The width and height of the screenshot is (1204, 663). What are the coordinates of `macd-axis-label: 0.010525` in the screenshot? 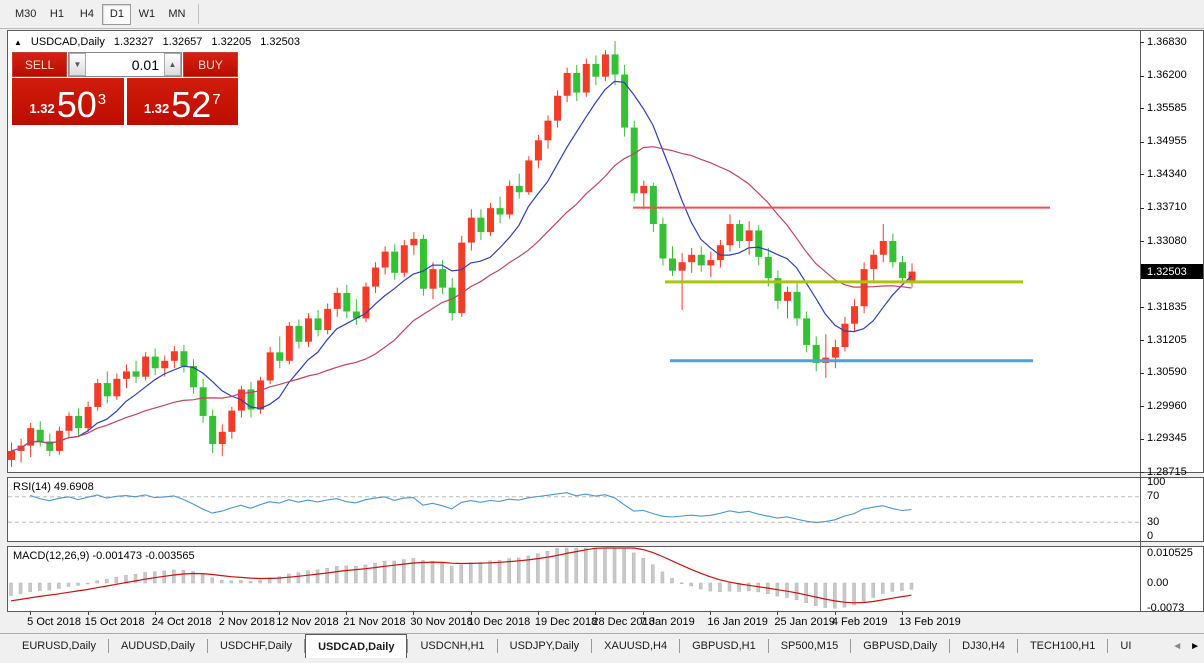 It's located at (1170, 552).